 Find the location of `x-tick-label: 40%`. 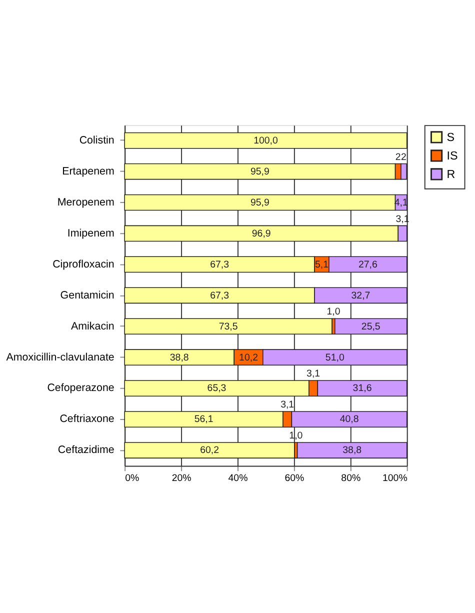

x-tick-label: 40% is located at coordinates (238, 478).